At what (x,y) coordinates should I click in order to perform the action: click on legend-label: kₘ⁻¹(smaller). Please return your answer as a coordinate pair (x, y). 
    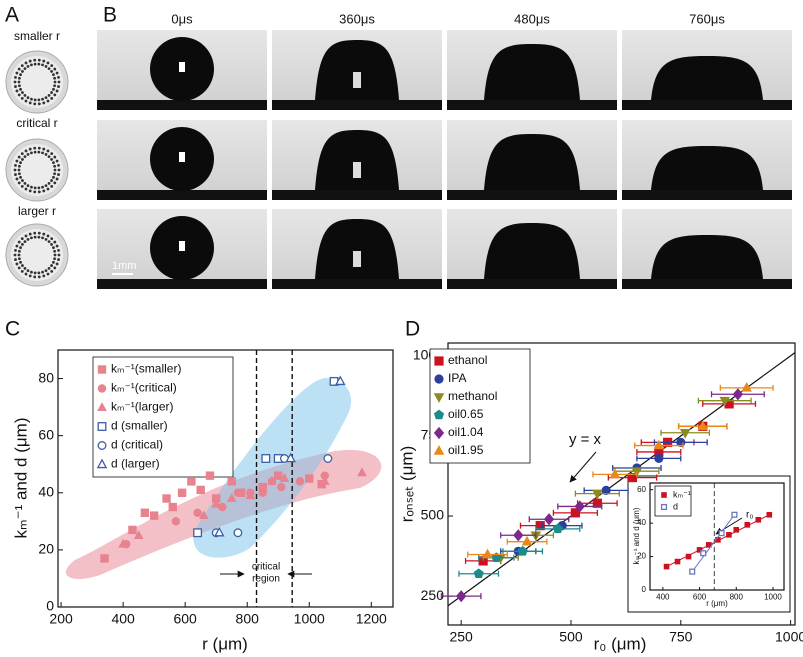
    Looking at the image, I should click on (146, 369).